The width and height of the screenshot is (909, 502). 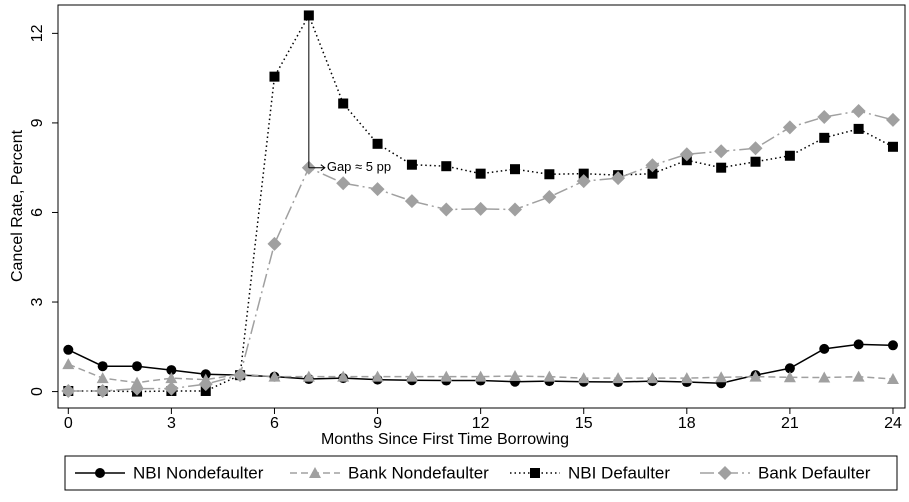 I want to click on y-tick-label: 9, so click(x=37, y=122).